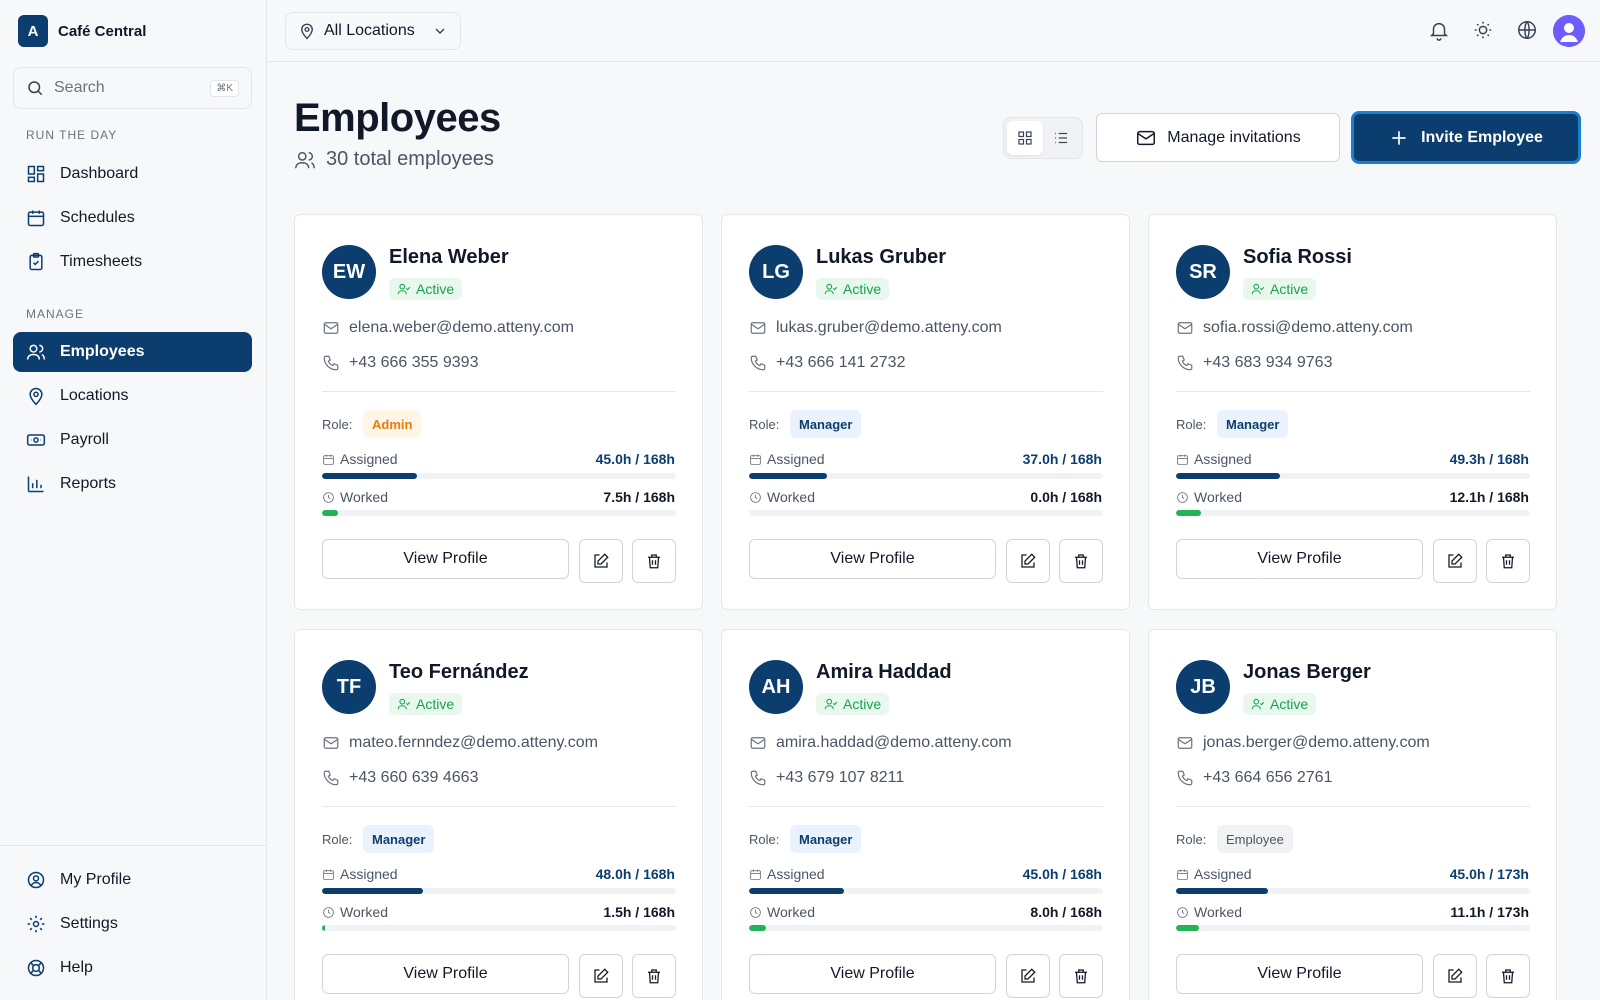 The image size is (1600, 1000). Describe the element at coordinates (449, 257) in the screenshot. I see `employee-name: Elena Weber` at that location.